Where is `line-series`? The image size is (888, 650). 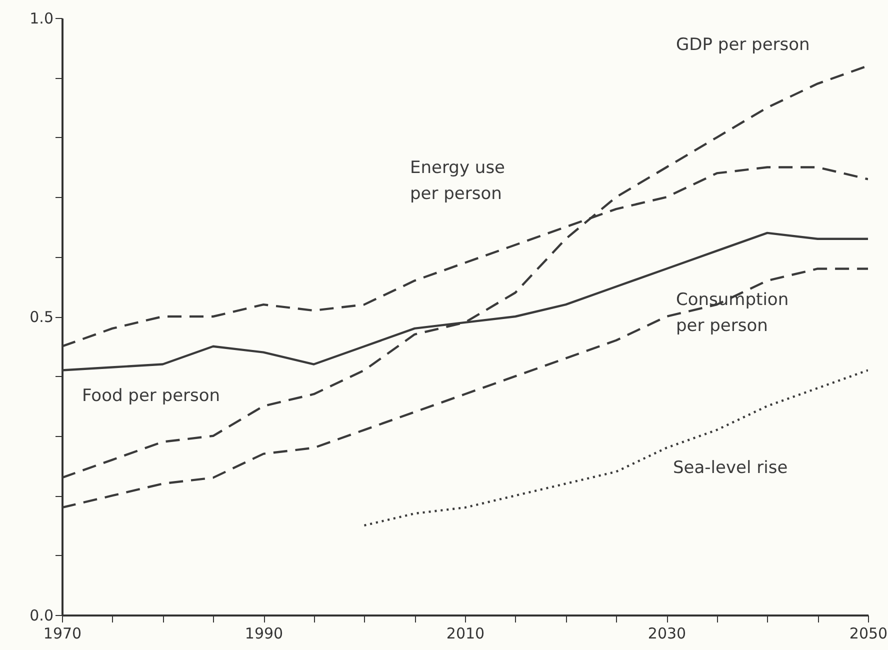
line-series is located at coordinates (615, 448).